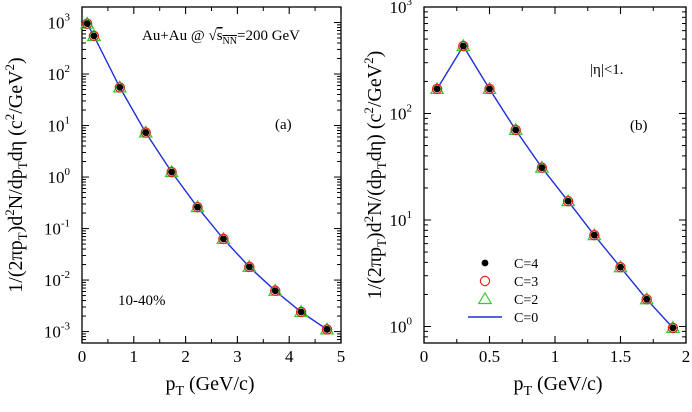 The width and height of the screenshot is (692, 412). What do you see at coordinates (686, 356) in the screenshot?
I see `panel-b-x-tick-label: 2` at bounding box center [686, 356].